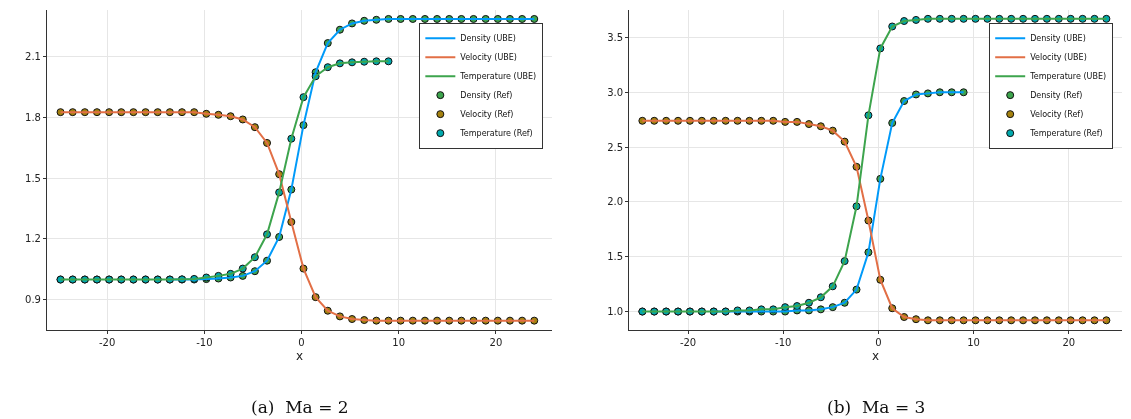  What do you see at coordinates (33, 57) in the screenshot?
I see `y-tick-label: 2.1` at bounding box center [33, 57].